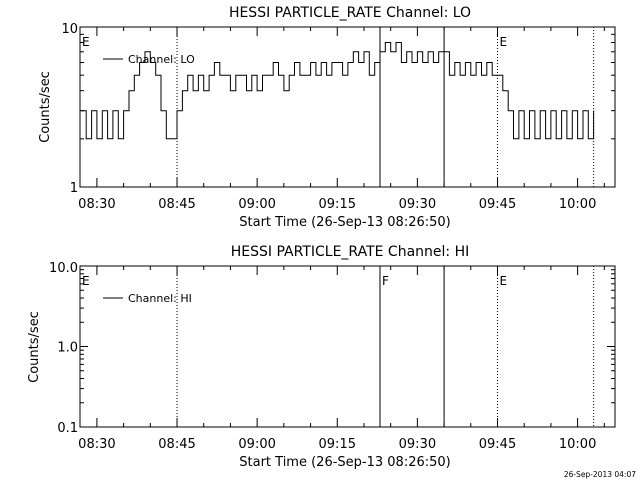 The width and height of the screenshot is (640, 480). Describe the element at coordinates (161, 59) in the screenshot. I see `legend-label-lo: Channel: LO` at that location.